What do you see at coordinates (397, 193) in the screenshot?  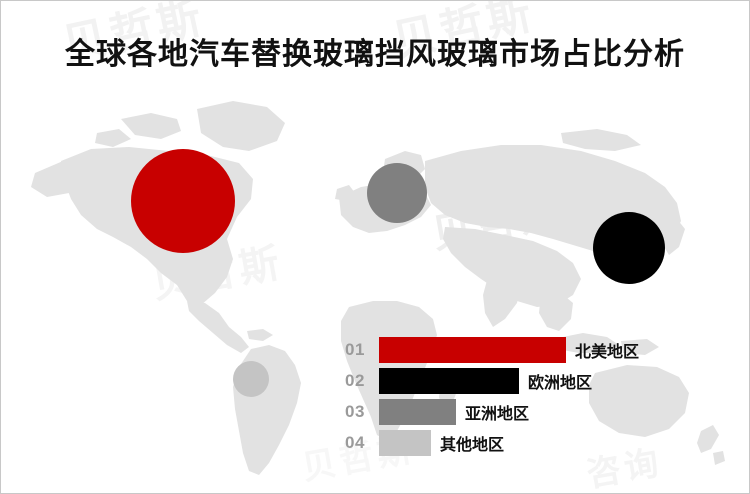 I see `europe-bubble` at bounding box center [397, 193].